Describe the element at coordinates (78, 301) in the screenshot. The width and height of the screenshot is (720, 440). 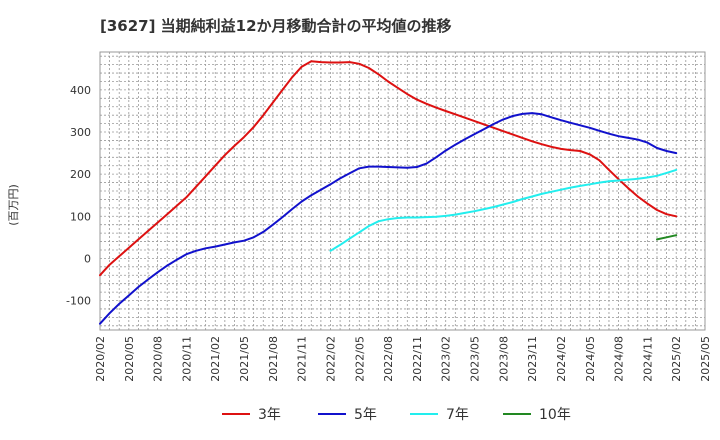
I see `y-tick-label: -100` at that location.